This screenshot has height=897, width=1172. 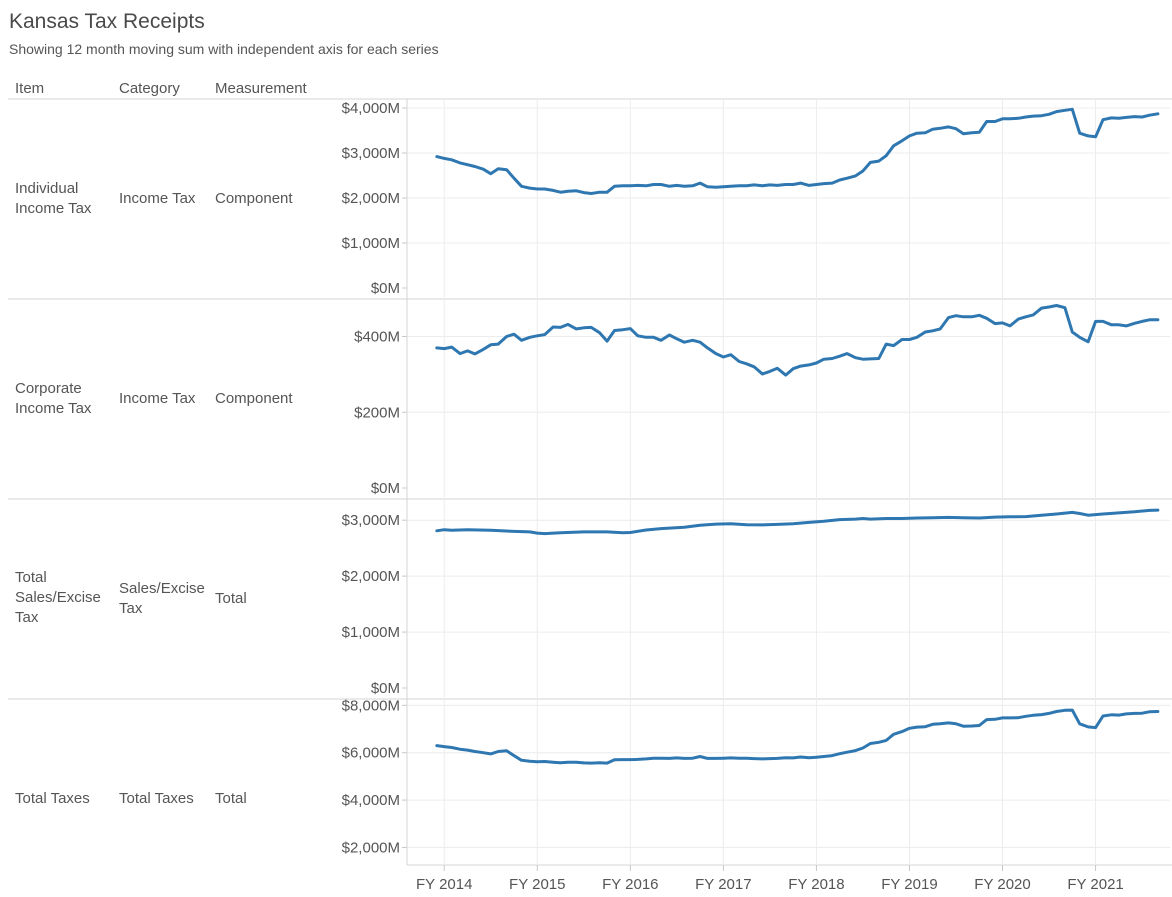 I want to click on column-header-measurement: Measurement, so click(x=261, y=88).